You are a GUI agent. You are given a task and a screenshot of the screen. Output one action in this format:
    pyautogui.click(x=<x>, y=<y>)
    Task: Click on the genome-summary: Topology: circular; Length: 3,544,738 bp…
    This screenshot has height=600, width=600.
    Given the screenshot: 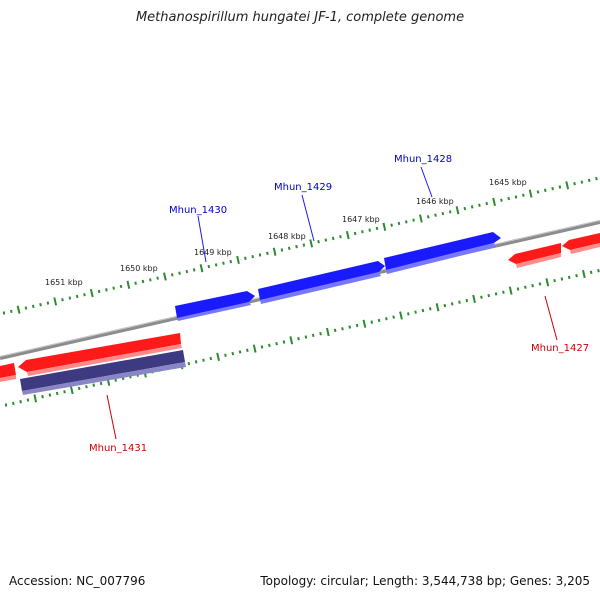 What is the action you would take?
    pyautogui.click(x=425, y=581)
    